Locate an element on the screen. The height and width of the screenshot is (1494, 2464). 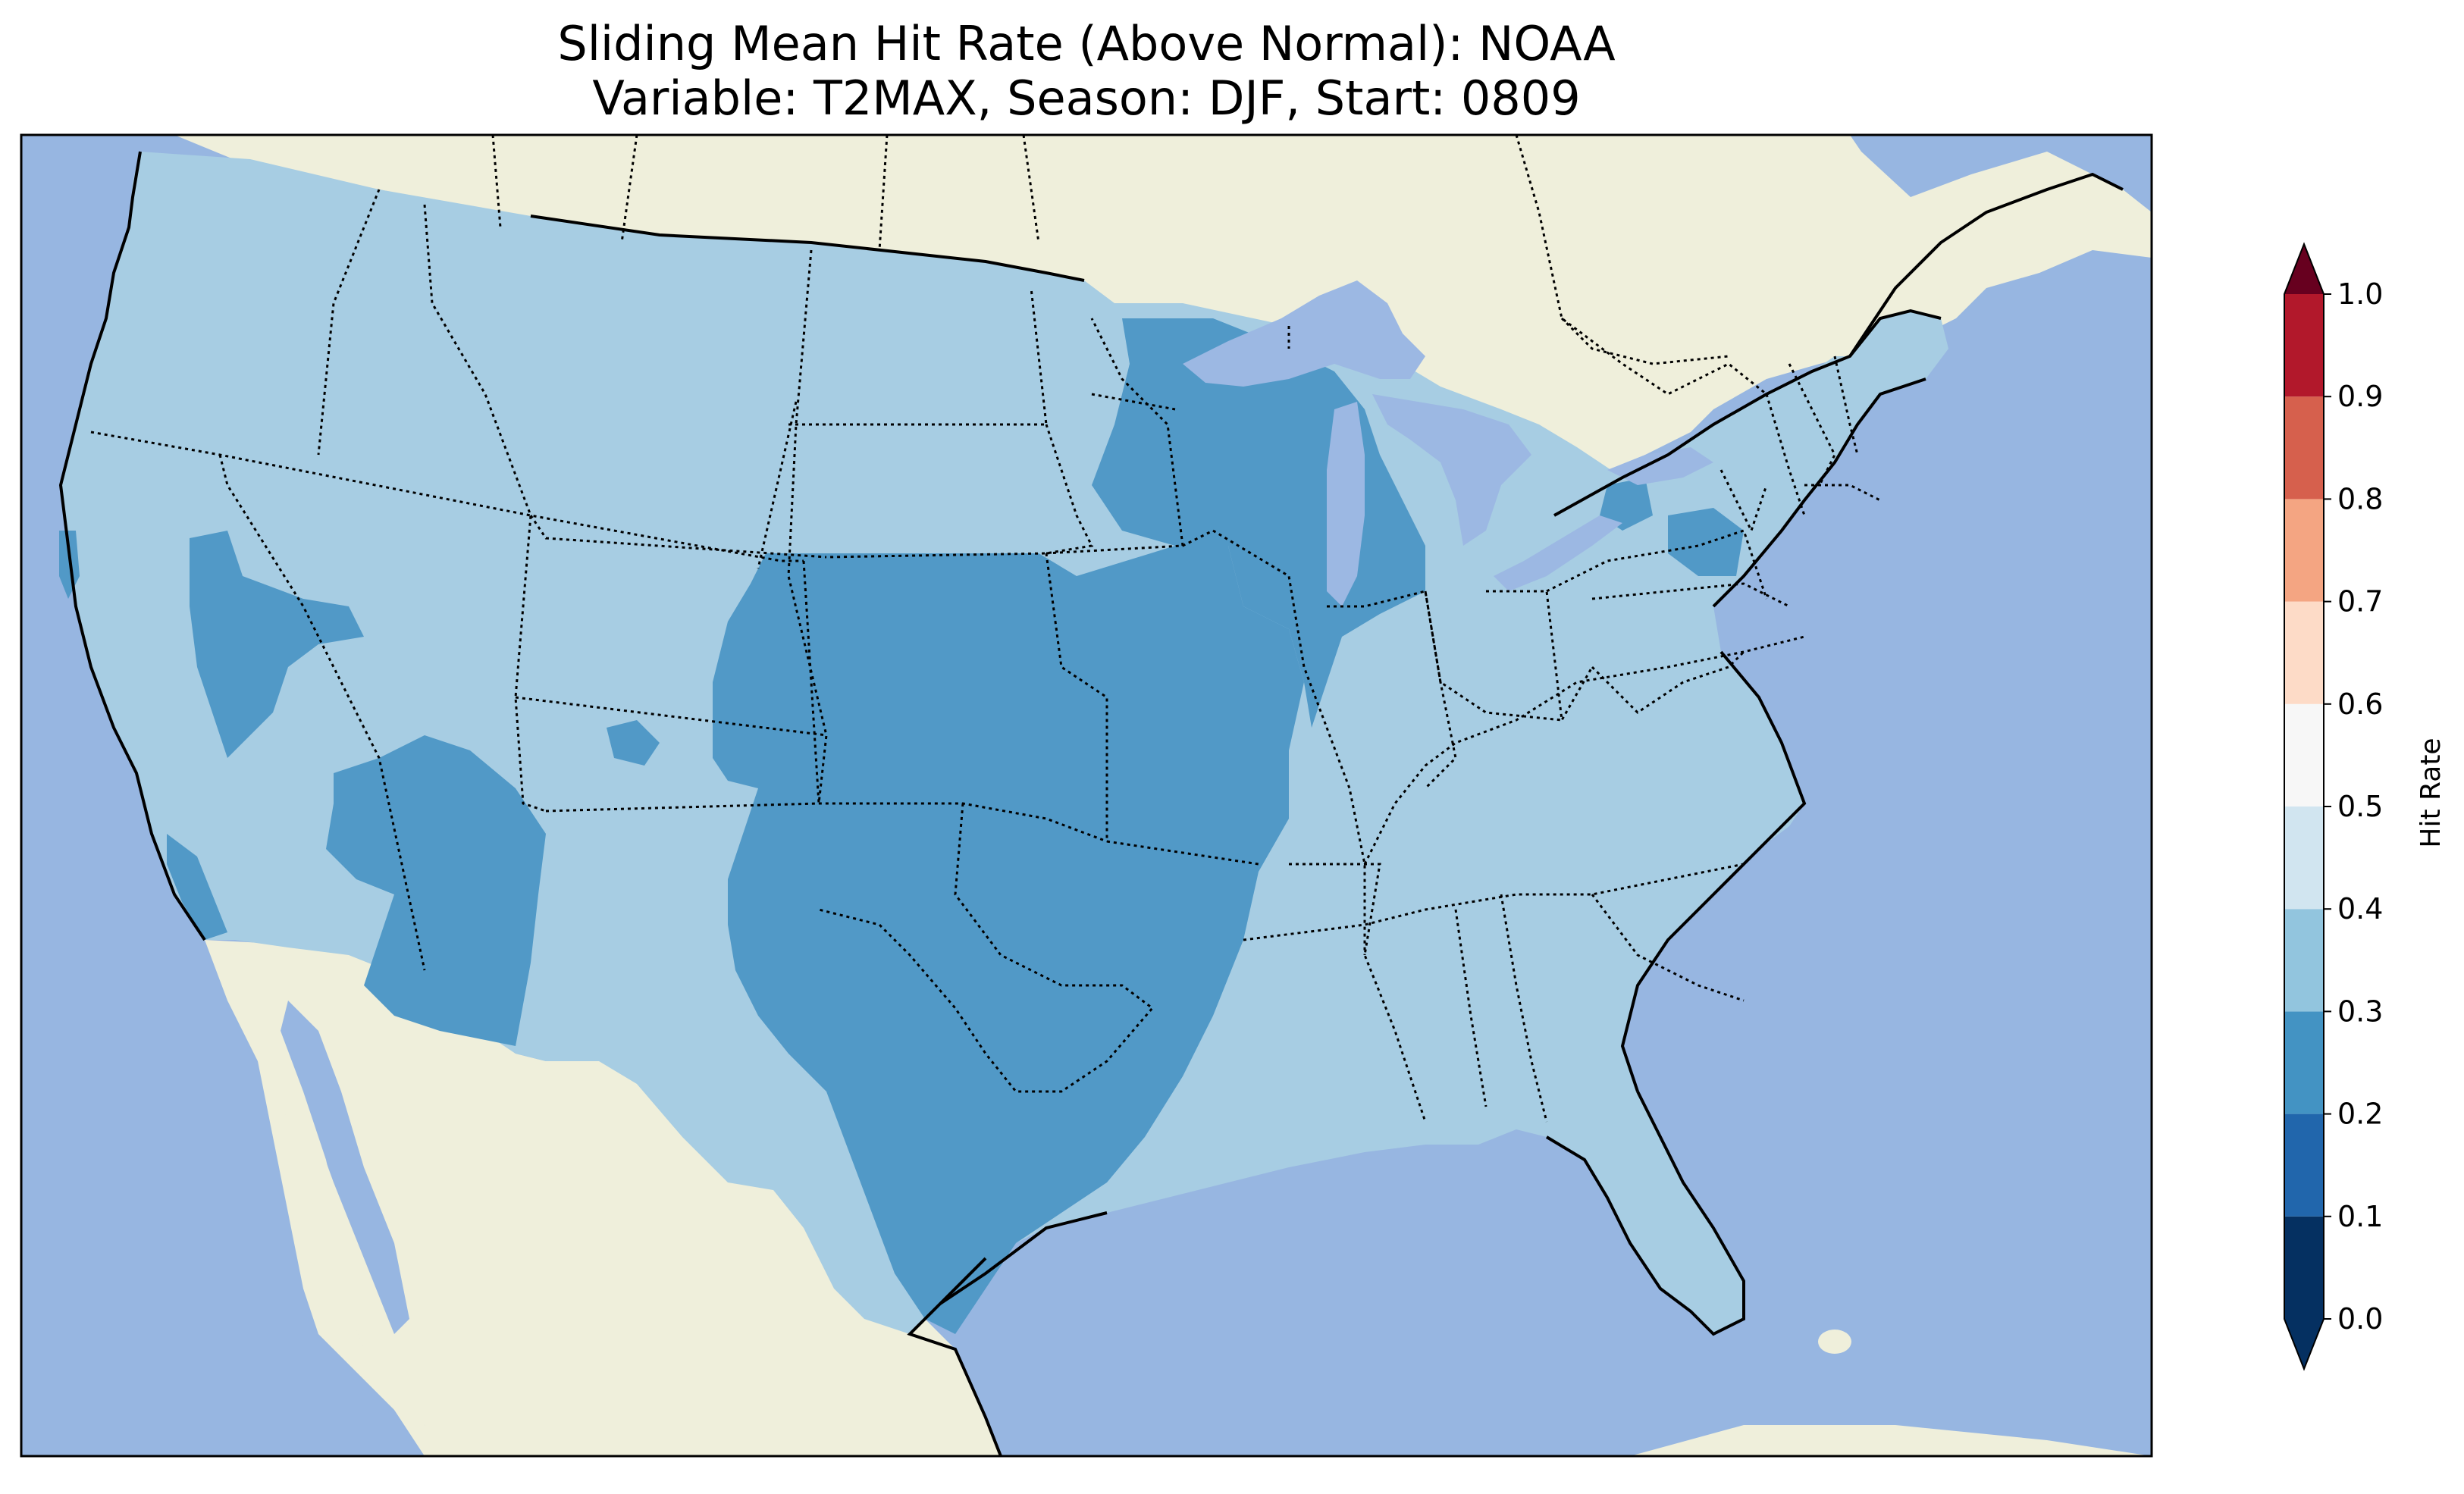
colorbar-ticks: 0.0 0.1 0.2 0.3 0.4 0.5 0.6 0.7 0.8 0.9 1.0 is located at coordinates (2354, 806).